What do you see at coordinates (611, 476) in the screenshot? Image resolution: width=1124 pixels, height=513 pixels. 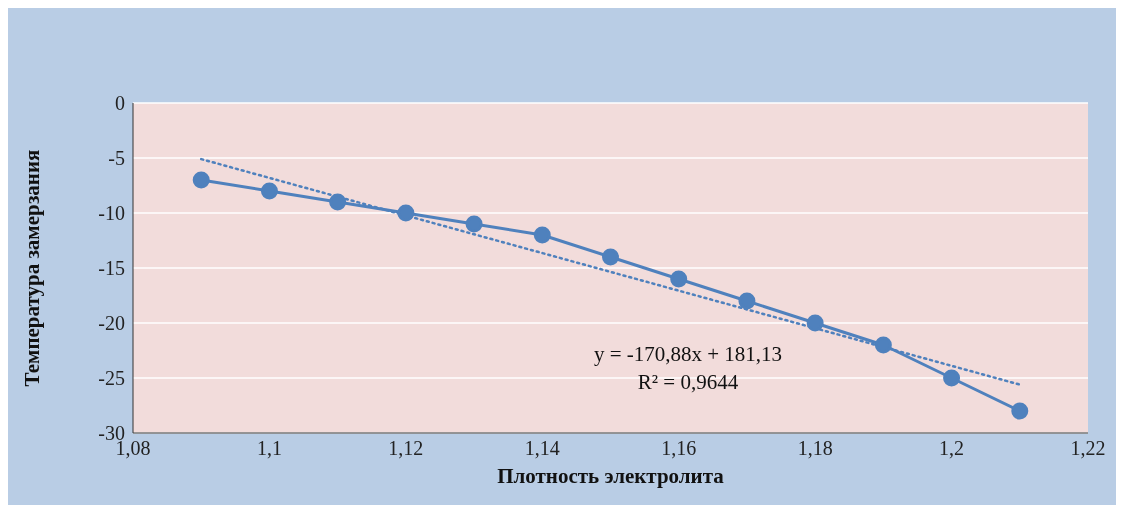 I see `x-axis-title: Плотность электролита` at bounding box center [611, 476].